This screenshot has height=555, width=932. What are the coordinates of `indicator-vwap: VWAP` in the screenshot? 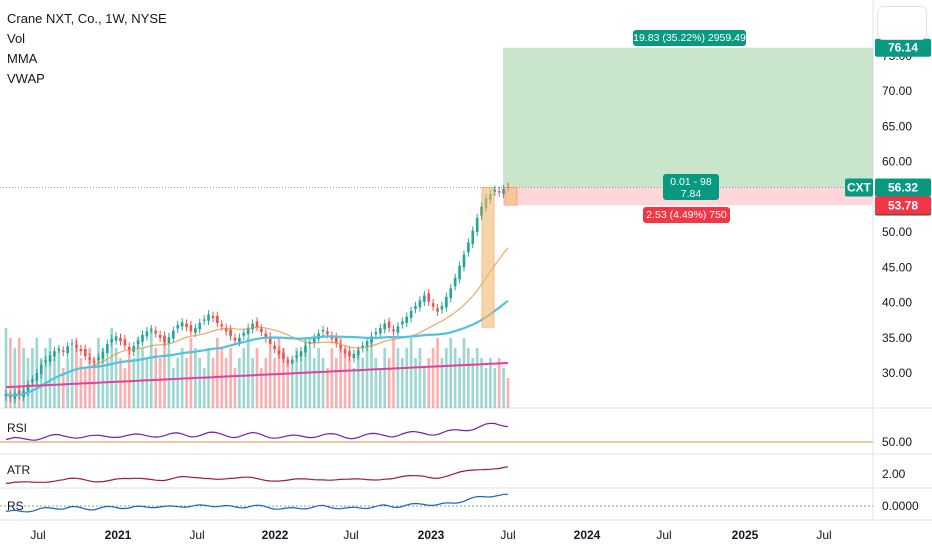 It's located at (26, 78).